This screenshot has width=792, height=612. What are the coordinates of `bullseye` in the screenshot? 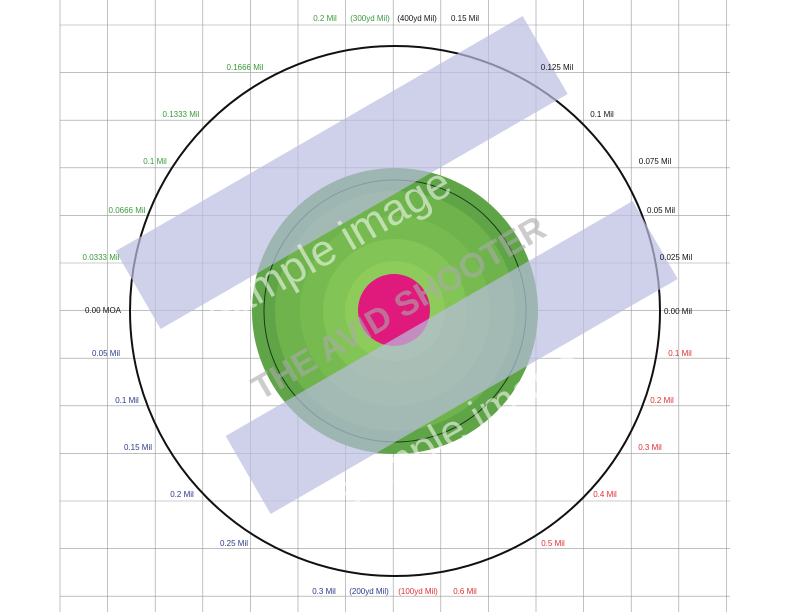 It's located at (394, 310).